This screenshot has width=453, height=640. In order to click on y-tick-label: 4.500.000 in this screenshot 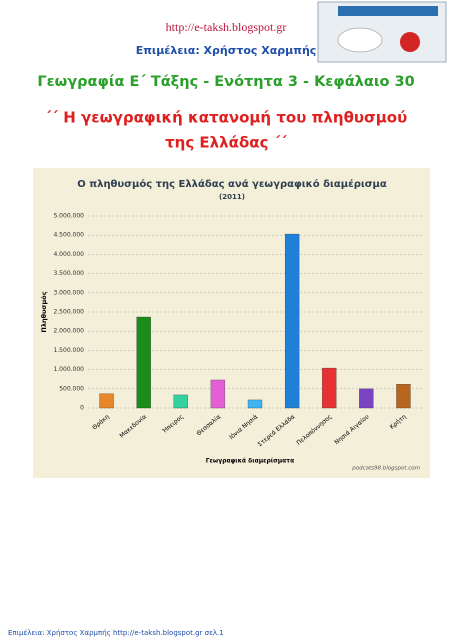, I will do `click(68, 235)`.